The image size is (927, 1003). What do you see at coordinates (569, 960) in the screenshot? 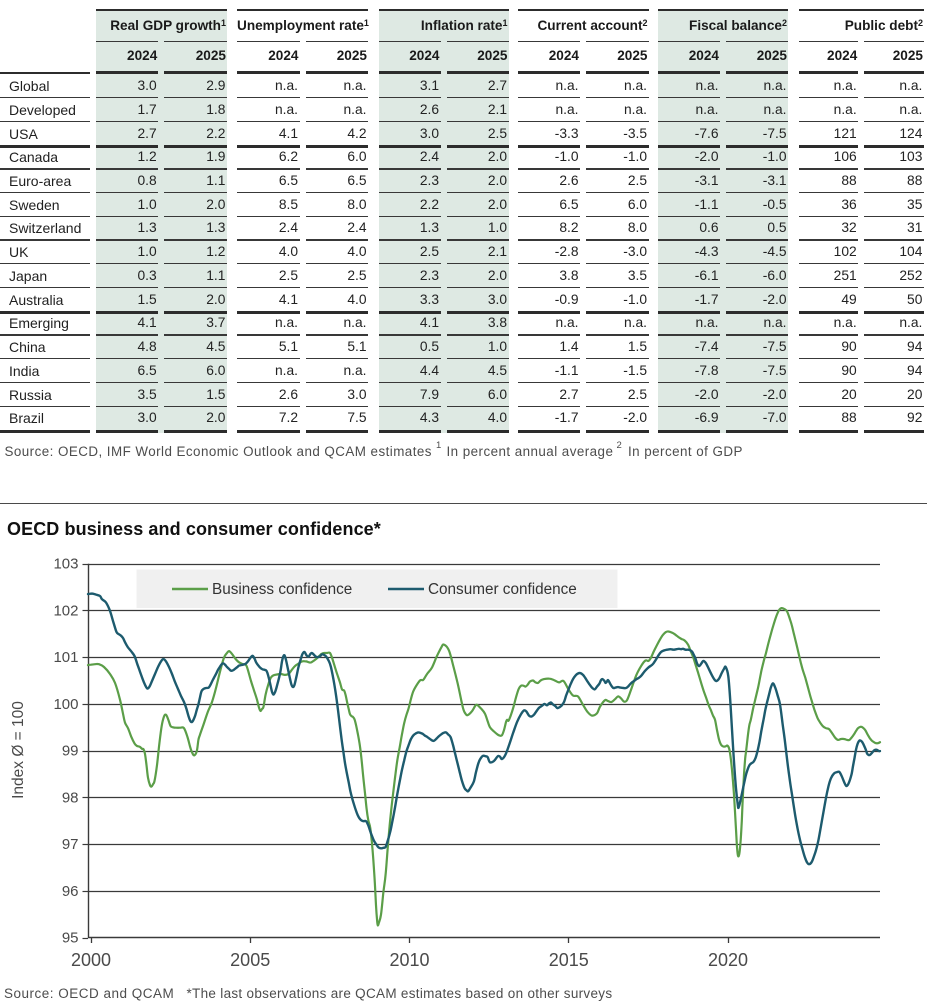
I see `svg-text: 2015` at bounding box center [569, 960].